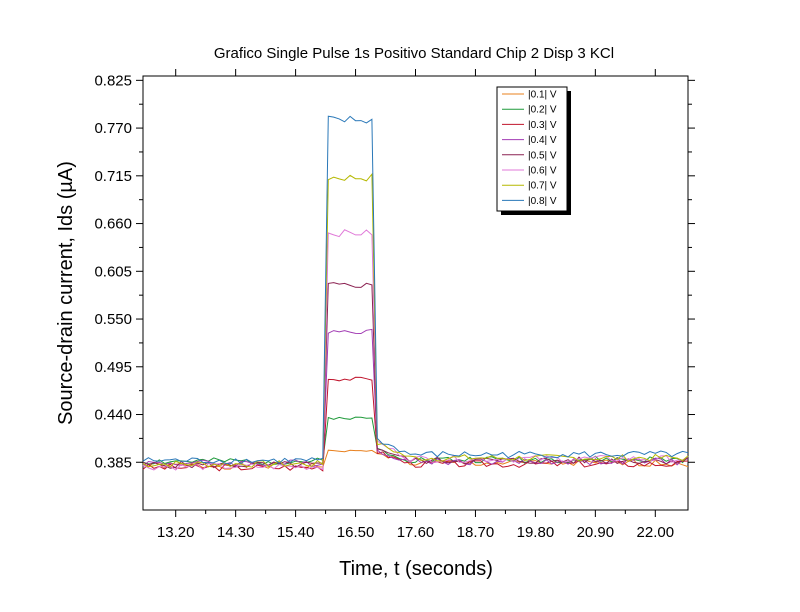  Describe the element at coordinates (542, 155) in the screenshot. I see `legend-label: |0.5| V` at that location.